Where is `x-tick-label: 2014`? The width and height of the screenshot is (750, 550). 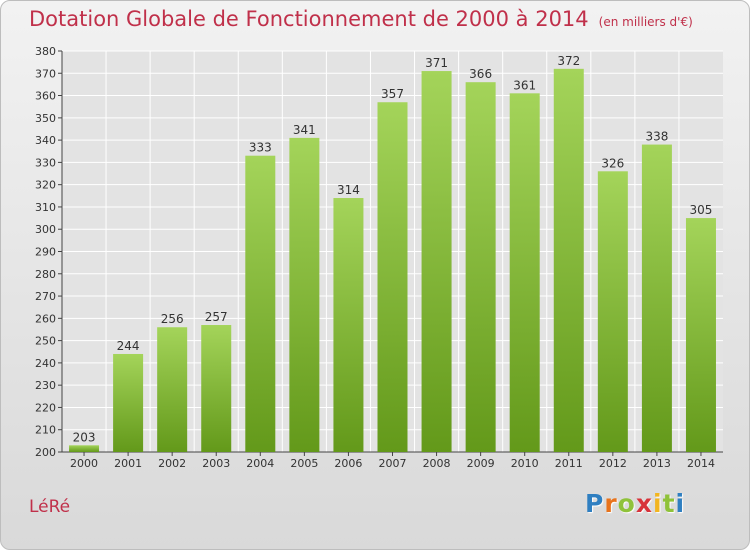
x-tick-label: 2014 is located at coordinates (701, 463).